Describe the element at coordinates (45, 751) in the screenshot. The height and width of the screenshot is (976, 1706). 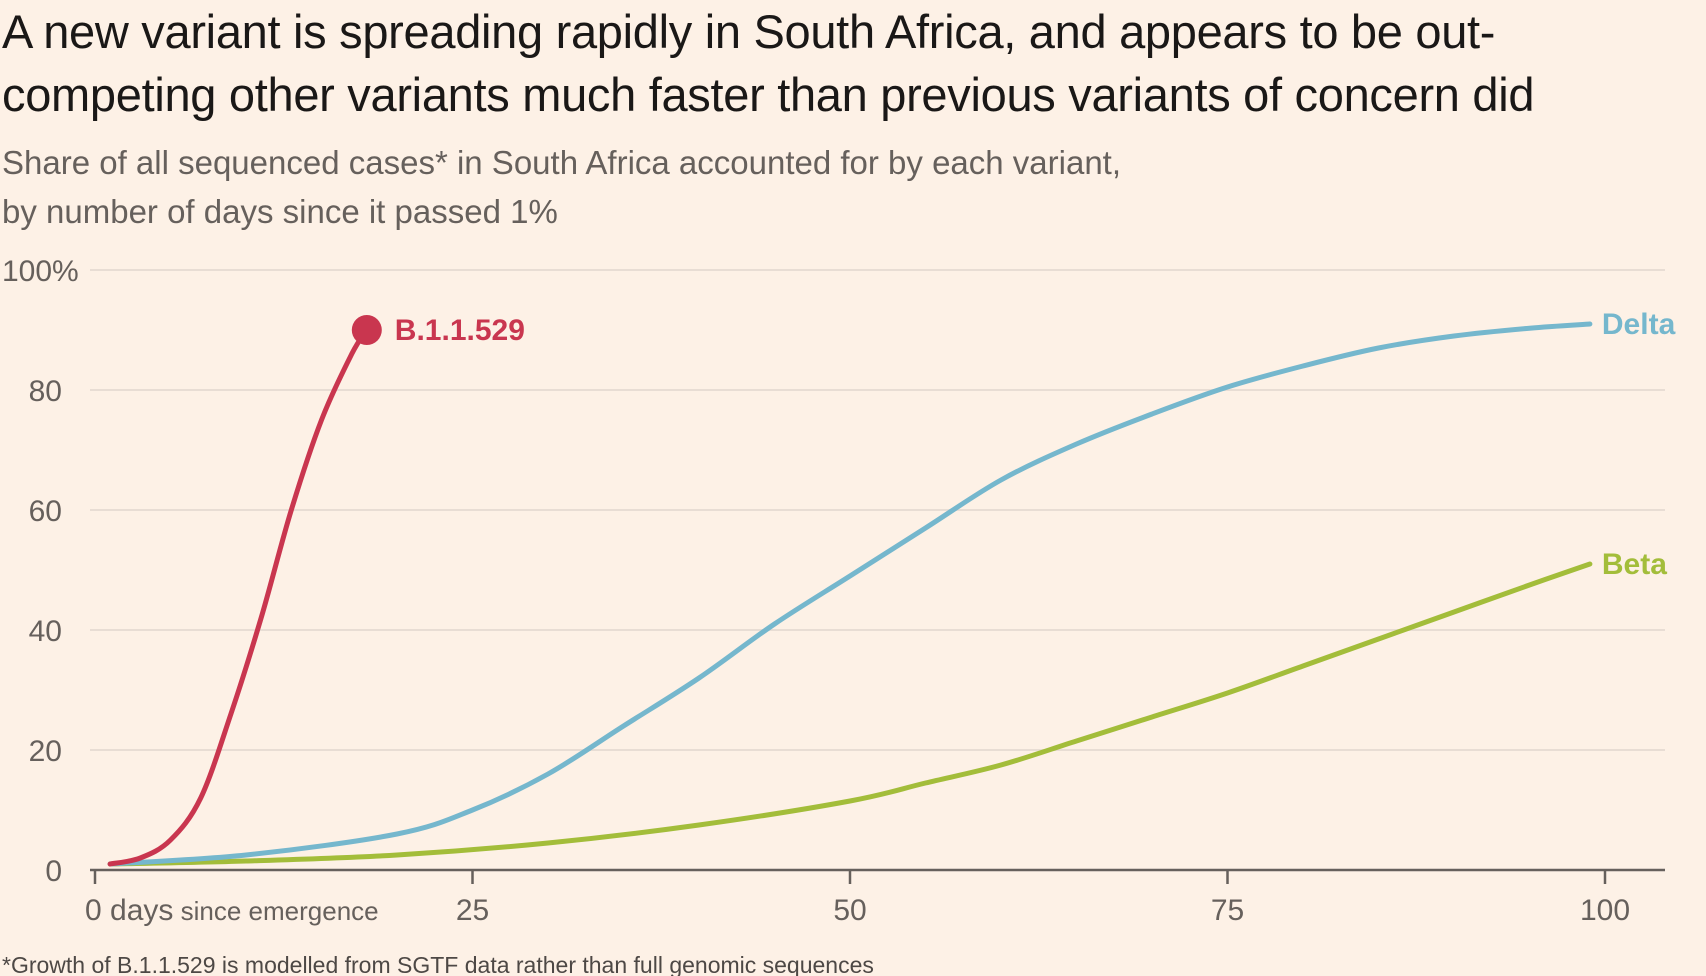
I see `y-tick-label: 20` at that location.